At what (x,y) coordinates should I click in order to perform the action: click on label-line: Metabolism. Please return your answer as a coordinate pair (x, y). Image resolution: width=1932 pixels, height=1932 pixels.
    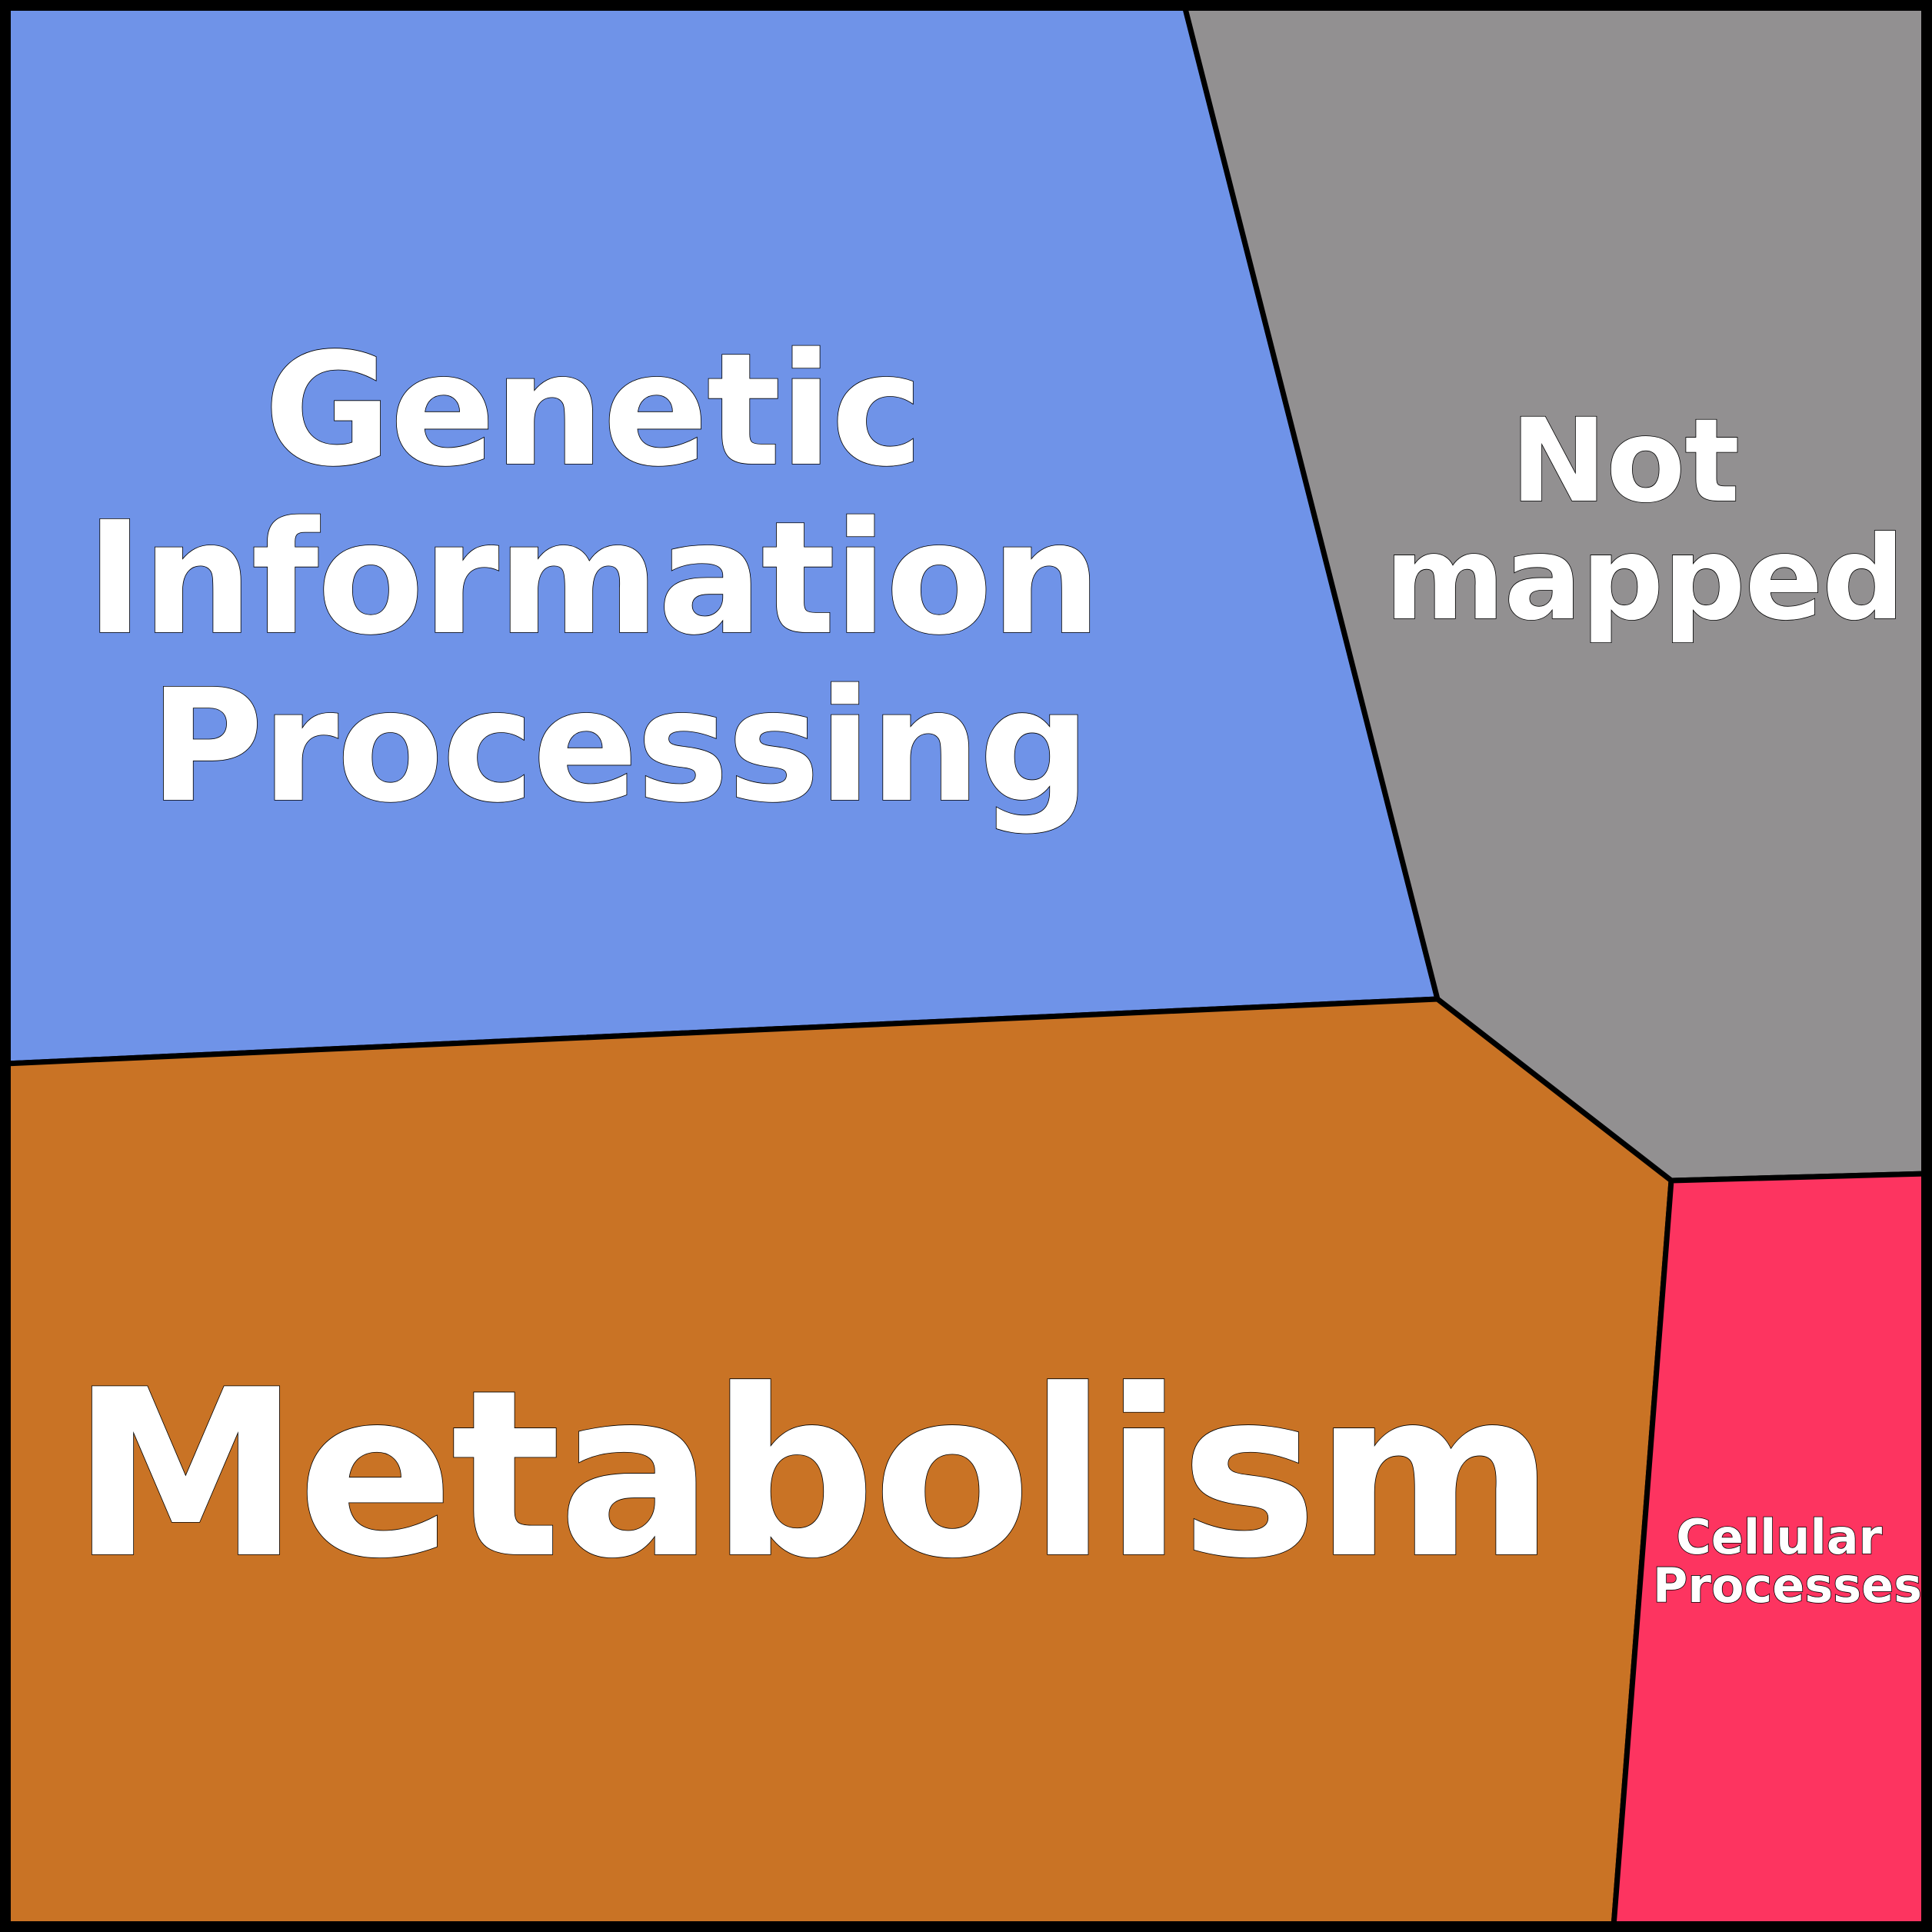
    Looking at the image, I should click on (811, 1475).